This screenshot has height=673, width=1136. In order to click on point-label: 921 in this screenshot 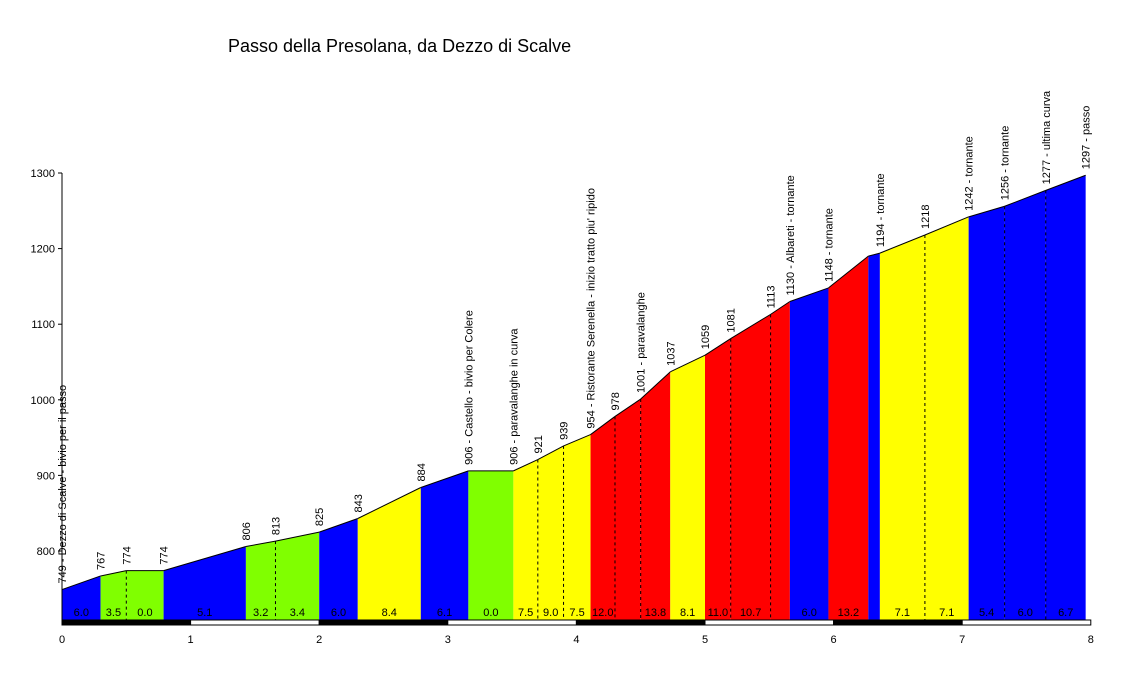, I will do `click(539, 444)`.